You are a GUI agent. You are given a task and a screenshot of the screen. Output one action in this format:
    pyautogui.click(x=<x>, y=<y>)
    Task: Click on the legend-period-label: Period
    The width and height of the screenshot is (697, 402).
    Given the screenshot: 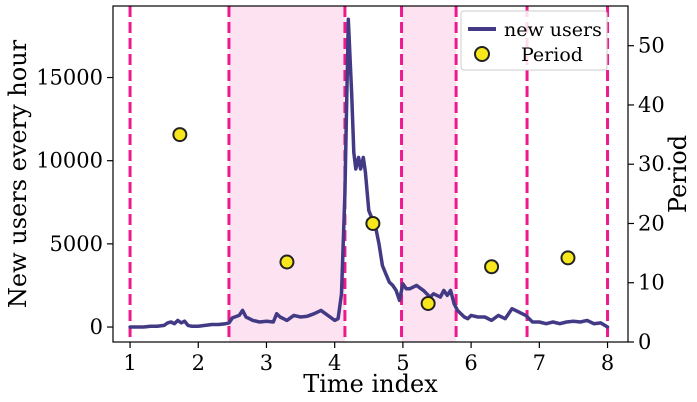 What is the action you would take?
    pyautogui.click(x=552, y=55)
    